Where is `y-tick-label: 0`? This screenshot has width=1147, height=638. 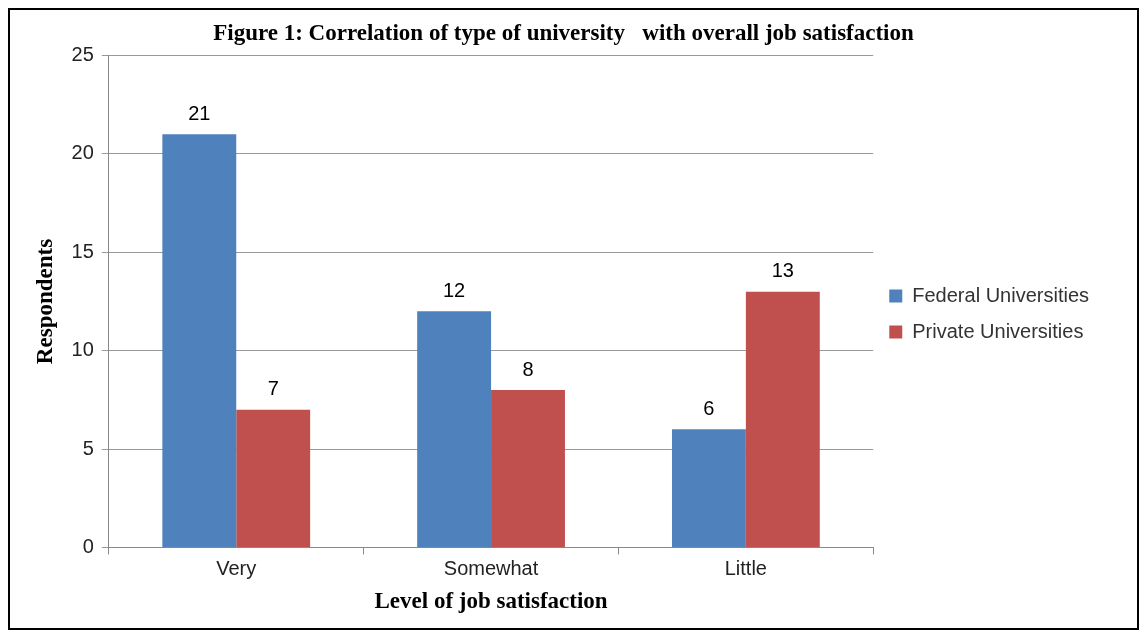
y-tick-label: 0 is located at coordinates (88, 545).